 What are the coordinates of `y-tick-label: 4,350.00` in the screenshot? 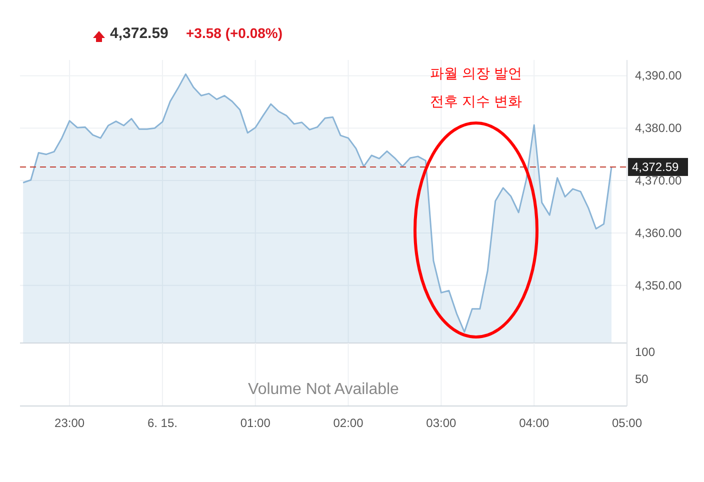 It's located at (658, 285).